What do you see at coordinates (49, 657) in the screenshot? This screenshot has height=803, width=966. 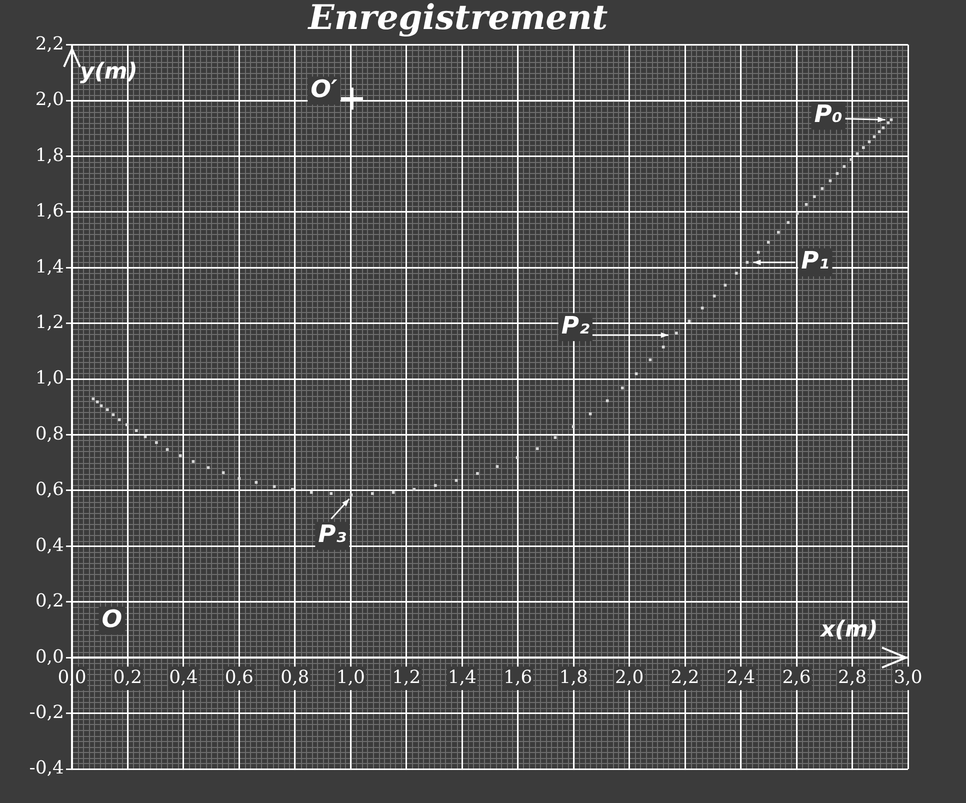 I see `y-tick-label: 0,0` at bounding box center [49, 657].